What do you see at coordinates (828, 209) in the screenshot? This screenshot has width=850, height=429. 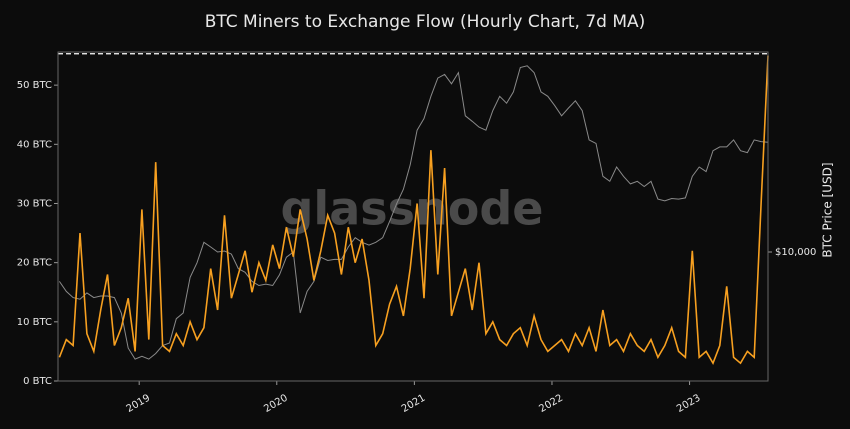 I see `y2-axis-label: BTC Price [USD]` at bounding box center [828, 209].